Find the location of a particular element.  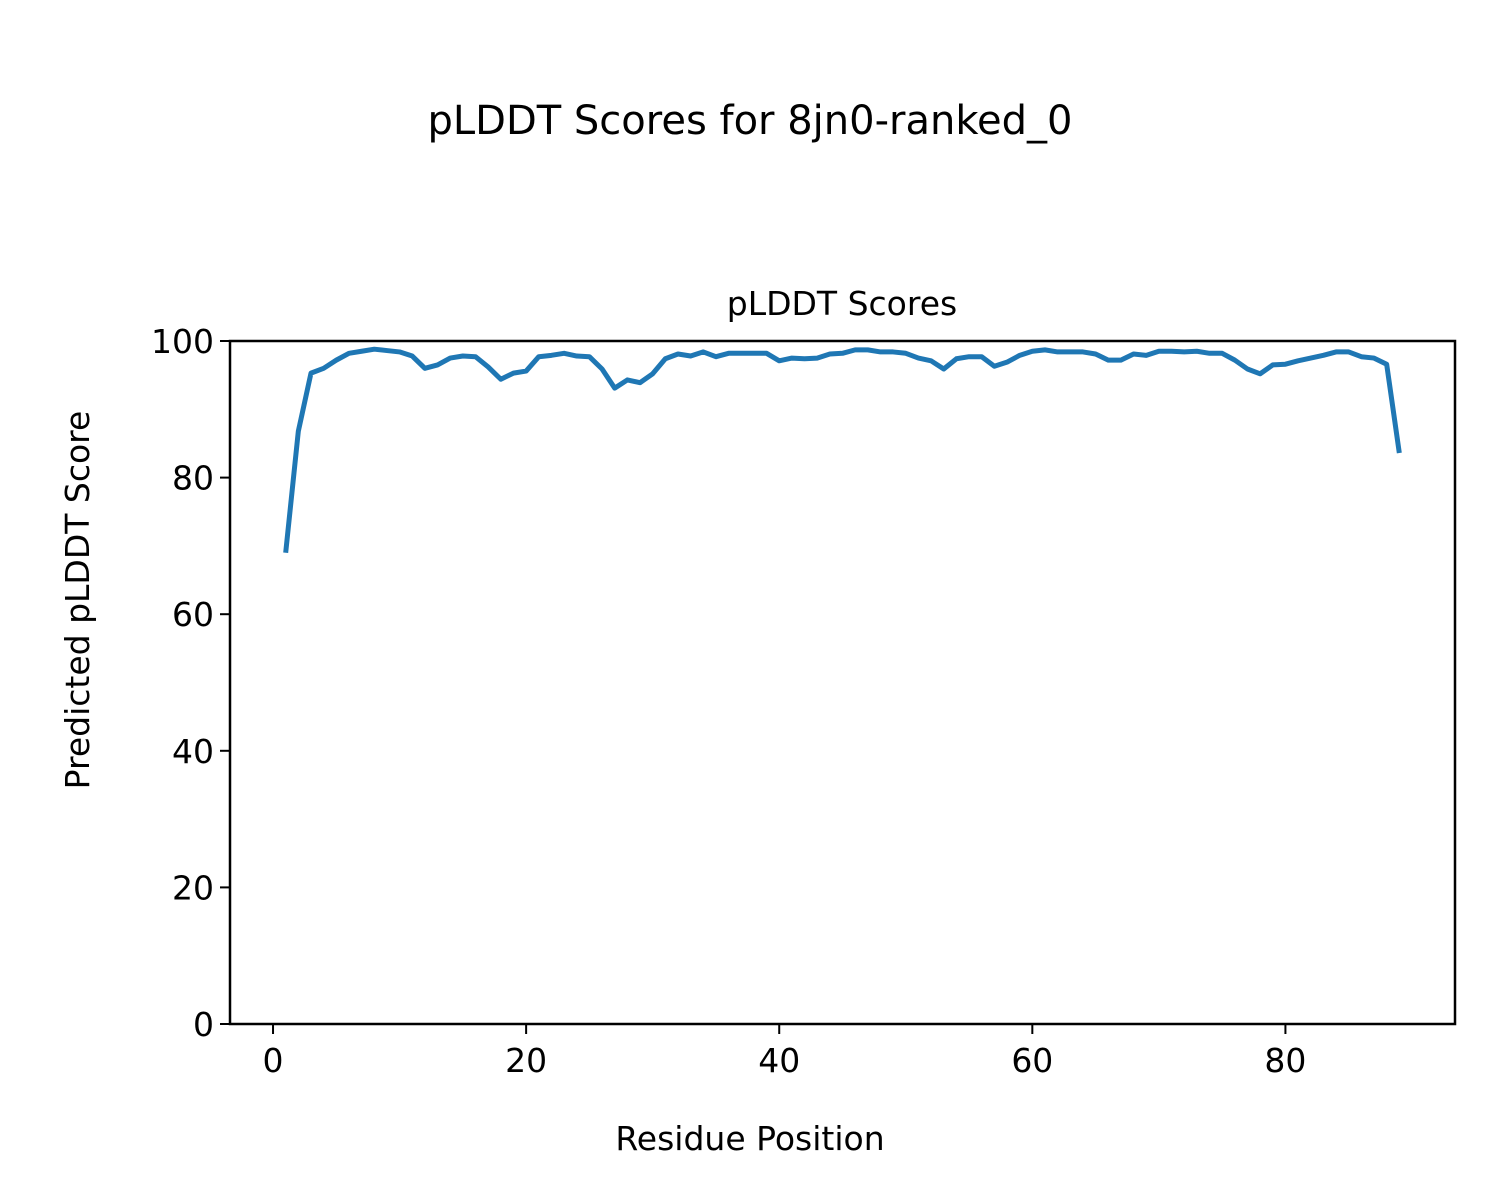

x-tick-label: 20 is located at coordinates (526, 1060).